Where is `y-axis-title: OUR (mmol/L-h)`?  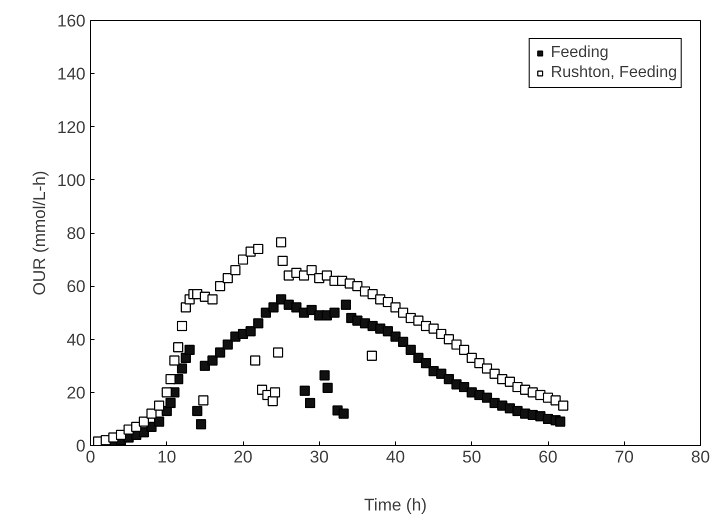
y-axis-title: OUR (mmol/L-h) is located at coordinates (40, 233).